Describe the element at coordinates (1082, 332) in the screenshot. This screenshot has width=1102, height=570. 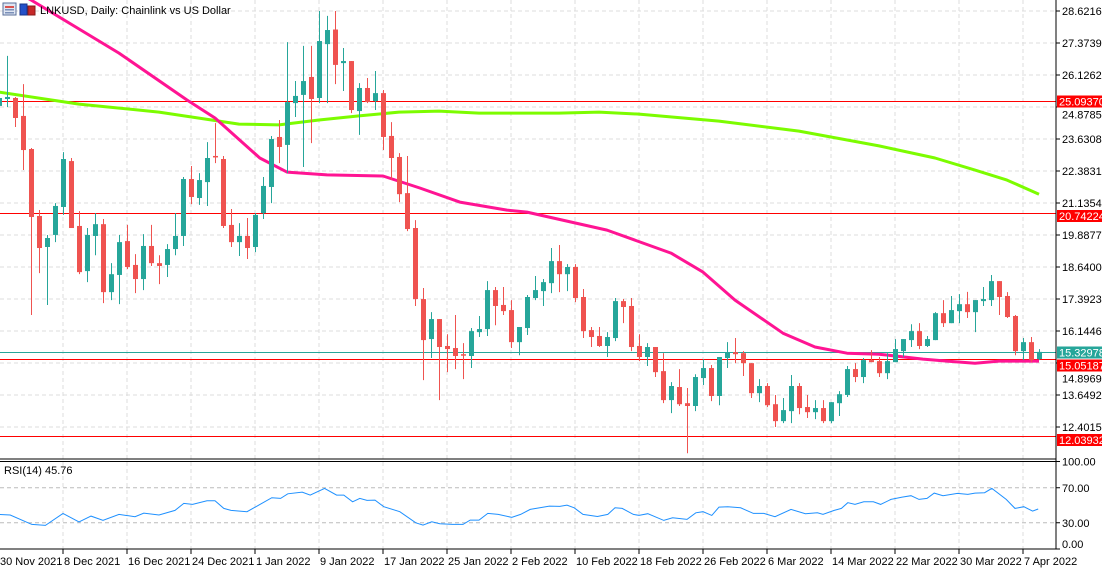
I see `price-tick-label: 16.14460` at that location.